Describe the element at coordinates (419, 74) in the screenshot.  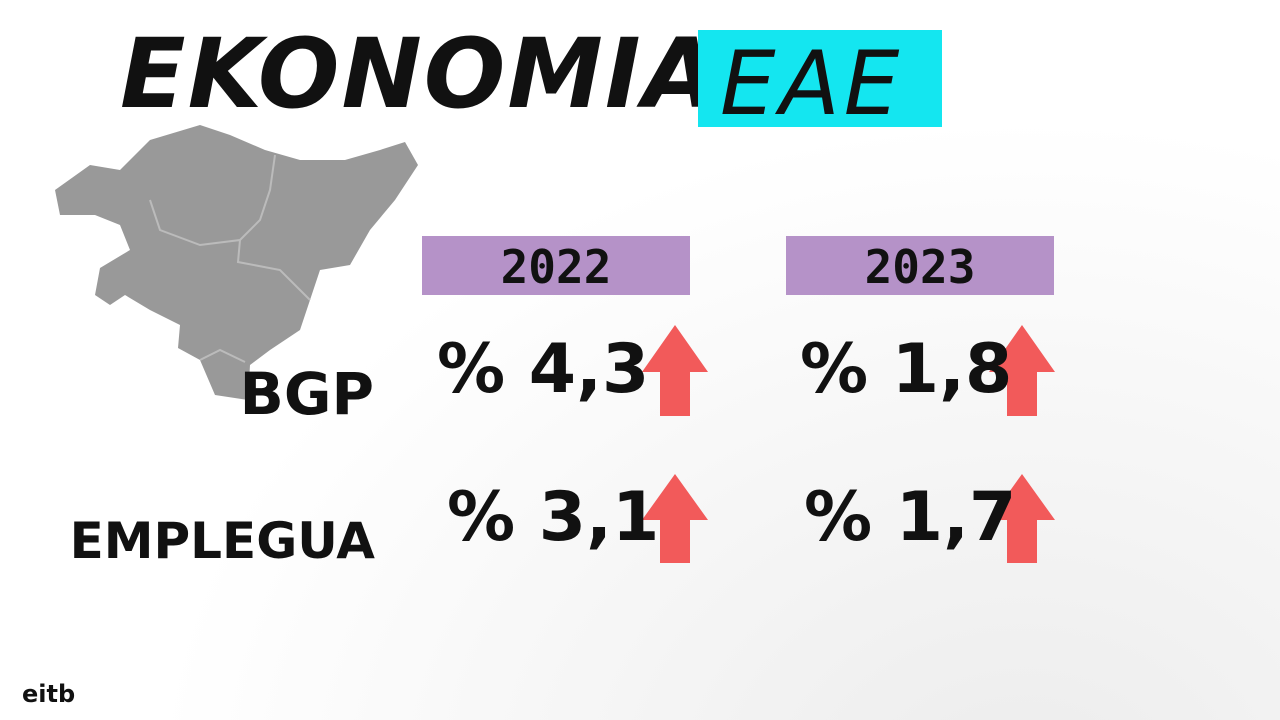
I see `title: EKONOMIA` at that location.